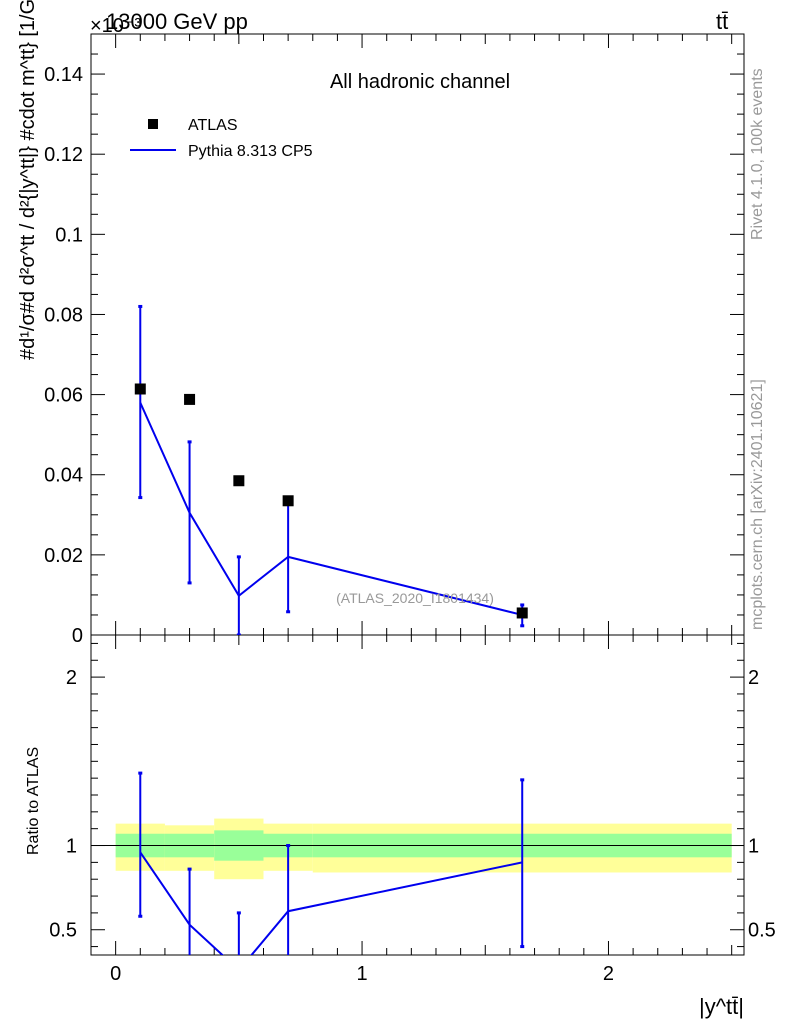 The width and height of the screenshot is (786, 1024). What do you see at coordinates (63, 556) in the screenshot?
I see `main-y-tick-label: 0.02` at bounding box center [63, 556].